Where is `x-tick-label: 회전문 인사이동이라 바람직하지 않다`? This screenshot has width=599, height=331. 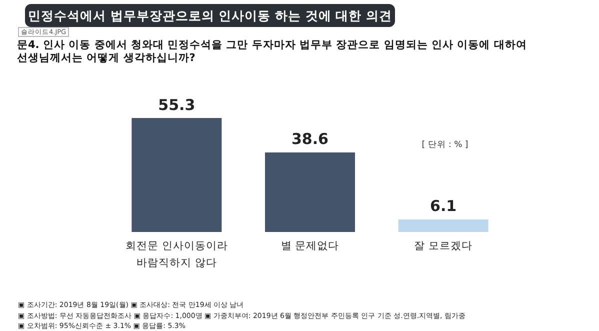 x-tick-label: 회전문 인사이동이라 바람직하지 않다 is located at coordinates (176, 255).